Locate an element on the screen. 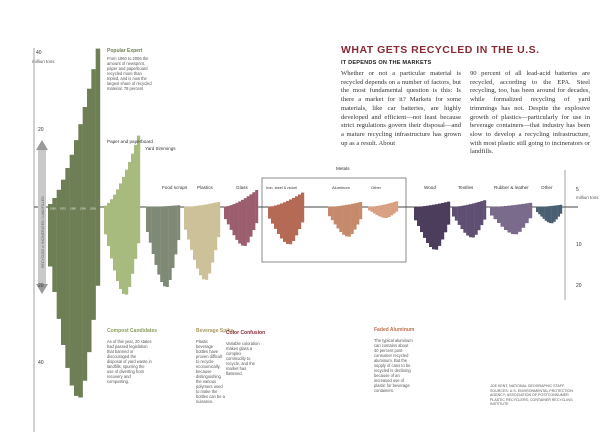 Image resolution: width=600 pixels, height=432 pixels. category-label-paper: Paper and paperboard is located at coordinates (130, 141).